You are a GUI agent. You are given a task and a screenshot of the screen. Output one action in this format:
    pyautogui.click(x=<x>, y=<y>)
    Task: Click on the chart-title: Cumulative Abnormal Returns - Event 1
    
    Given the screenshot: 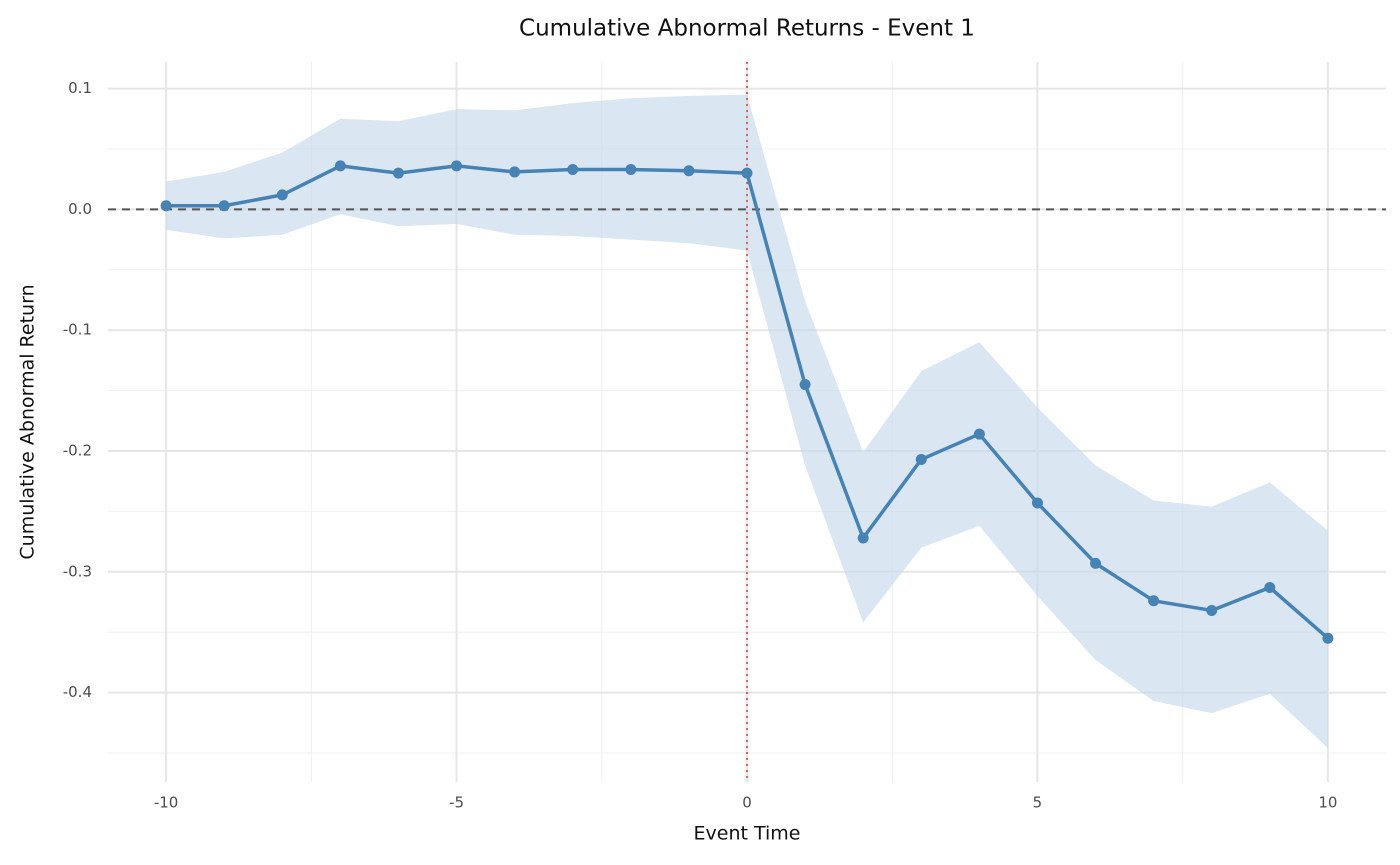 What is the action you would take?
    pyautogui.click(x=747, y=29)
    